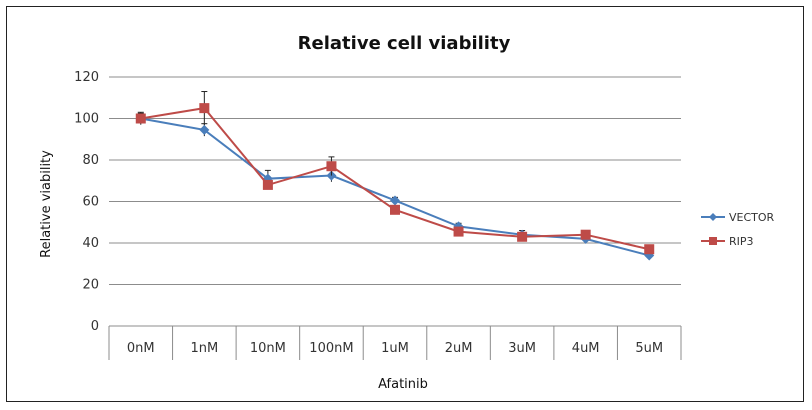 Image resolution: width=812 pixels, height=410 pixels. What do you see at coordinates (204, 108) in the screenshot?
I see `rip3-point-1nM` at bounding box center [204, 108].